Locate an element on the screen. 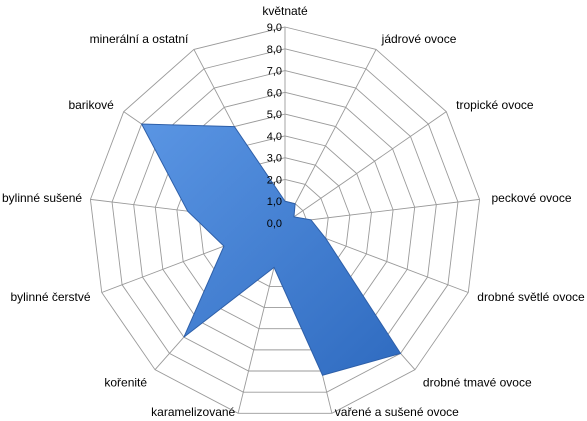 This screenshot has height=421, width=587. category-label-10: bylinné sušené is located at coordinates (42, 198).